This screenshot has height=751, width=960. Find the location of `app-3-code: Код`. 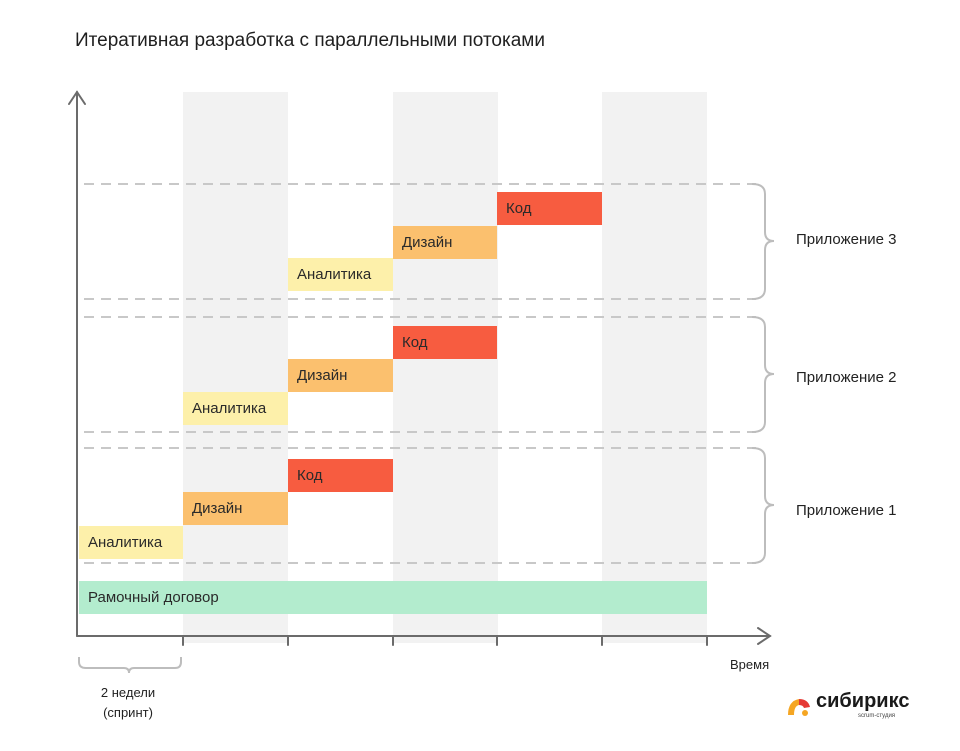

app-3-code: Код is located at coordinates (549, 208).